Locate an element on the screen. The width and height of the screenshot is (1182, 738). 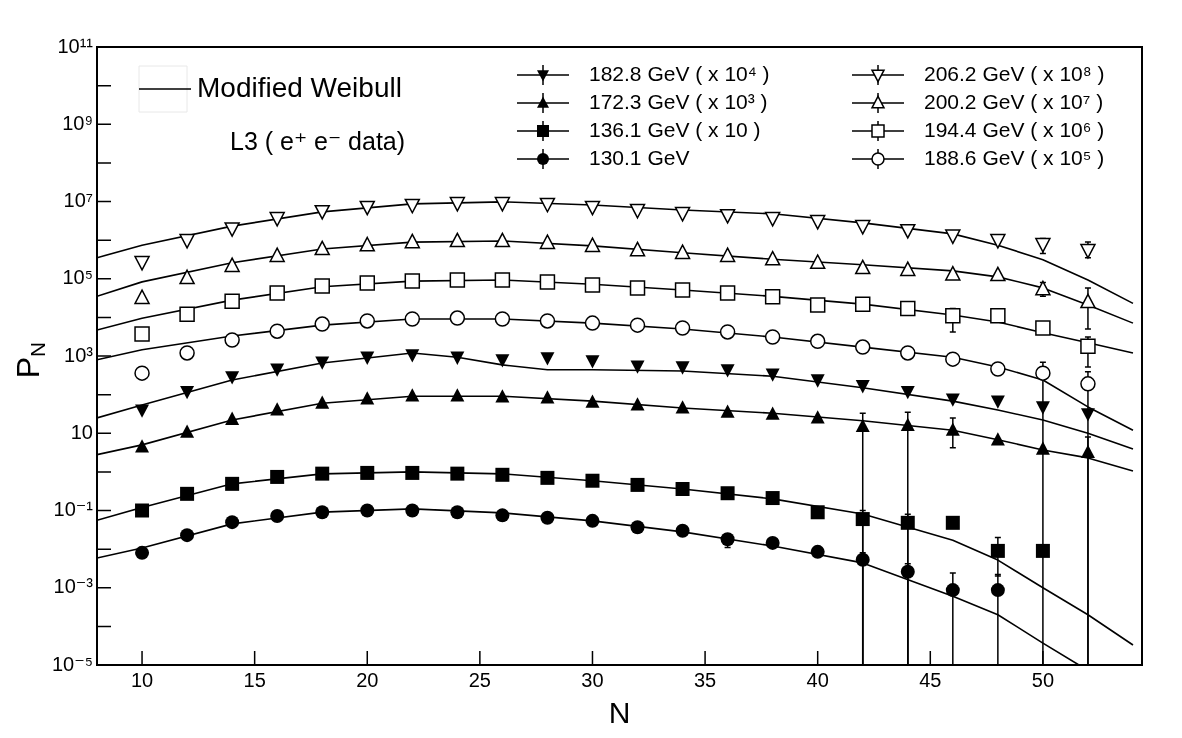
legend-label: 172.3 GeV ( x 10³ ) is located at coordinates (678, 101).